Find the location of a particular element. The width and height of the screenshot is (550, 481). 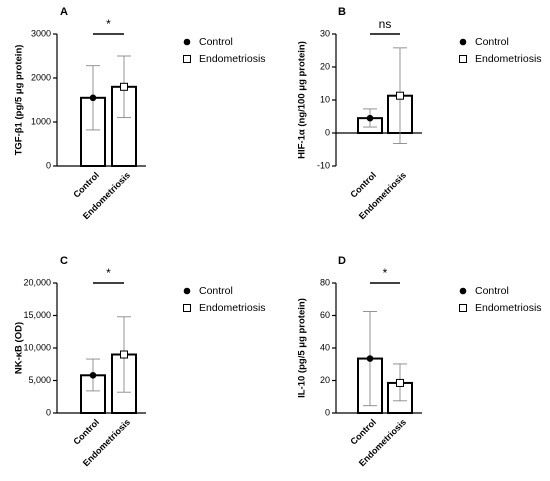

panel-letter: B is located at coordinates (342, 12).